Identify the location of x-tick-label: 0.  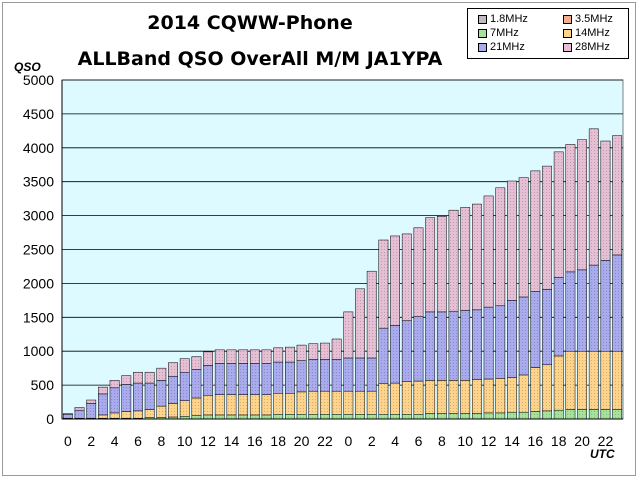
(68, 441).